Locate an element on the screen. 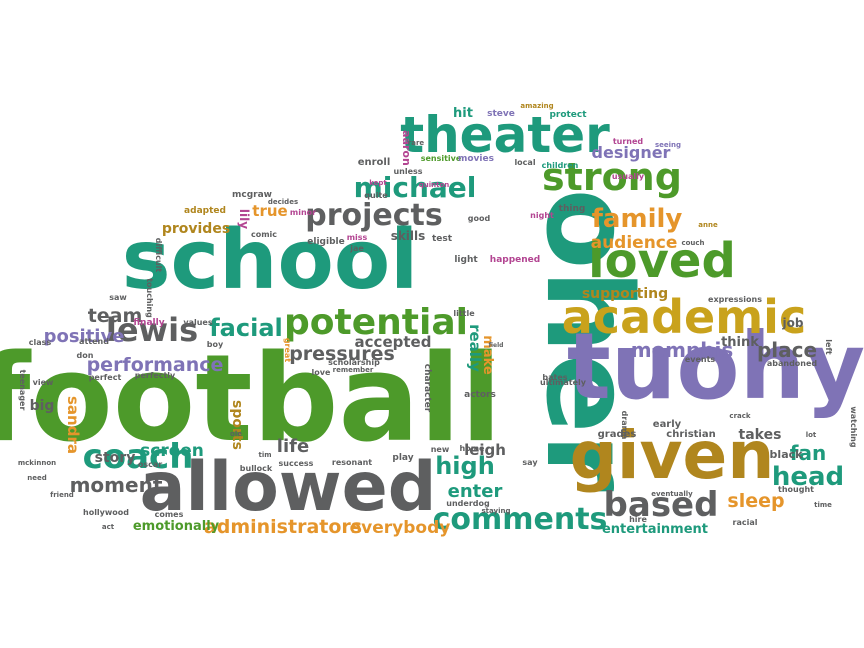  word-quinton: quinton is located at coordinates (434, 185).